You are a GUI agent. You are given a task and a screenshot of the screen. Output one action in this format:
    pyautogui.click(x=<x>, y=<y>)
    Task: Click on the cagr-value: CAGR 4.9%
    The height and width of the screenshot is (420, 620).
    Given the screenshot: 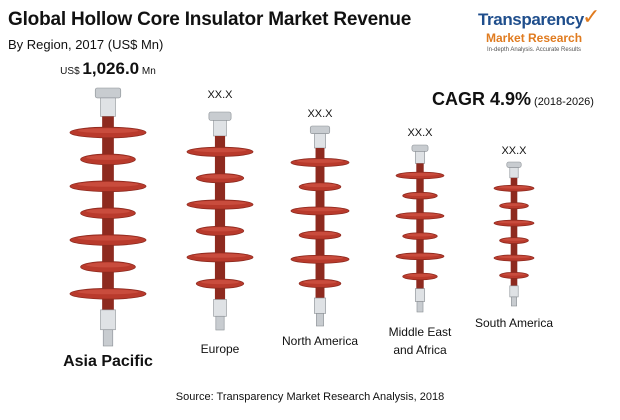 What is the action you would take?
    pyautogui.click(x=482, y=99)
    